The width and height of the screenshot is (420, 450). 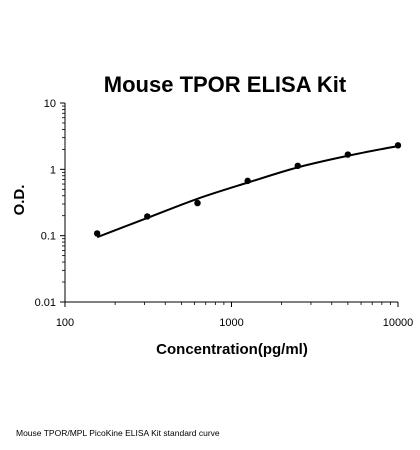 I want to click on chart-title: Mouse TPOR ELISA Kit, so click(x=225, y=84).